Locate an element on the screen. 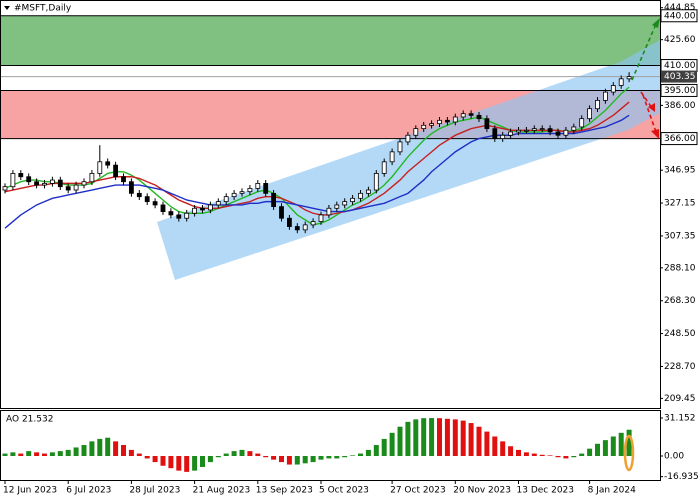 The image size is (700, 500). y-tick-label: 346.95 is located at coordinates (680, 171).